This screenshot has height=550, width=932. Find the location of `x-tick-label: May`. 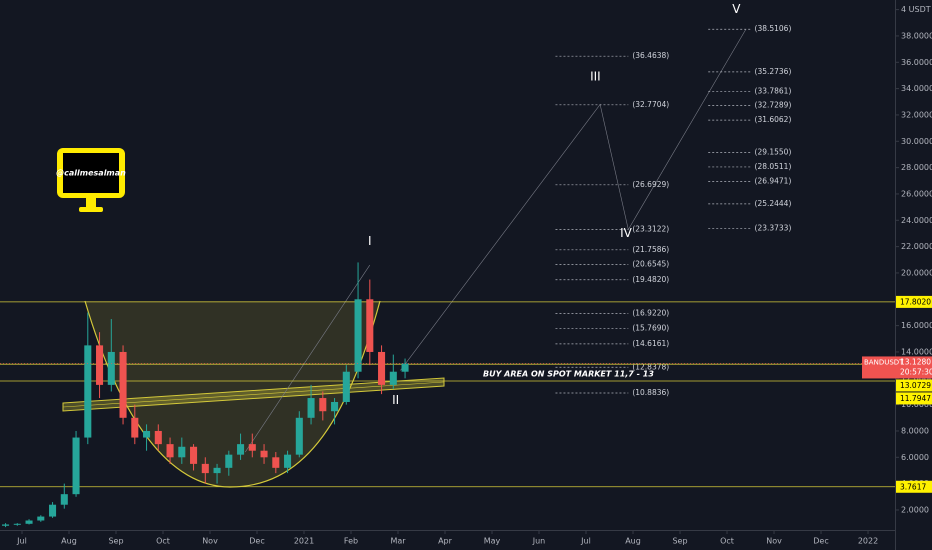

x-tick-label: May is located at coordinates (492, 541).